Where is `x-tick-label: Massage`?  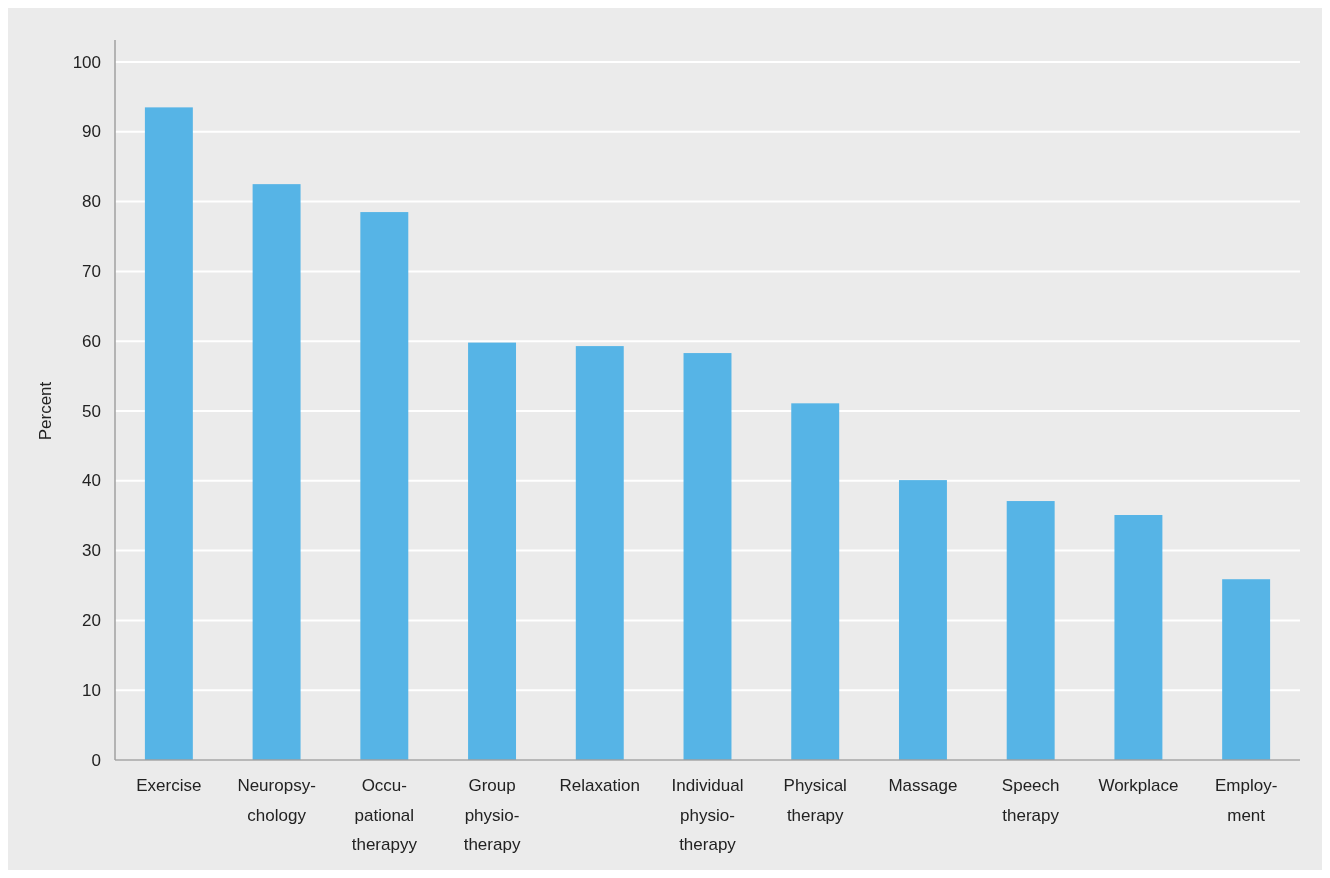
x-tick-label: Massage is located at coordinates (923, 785).